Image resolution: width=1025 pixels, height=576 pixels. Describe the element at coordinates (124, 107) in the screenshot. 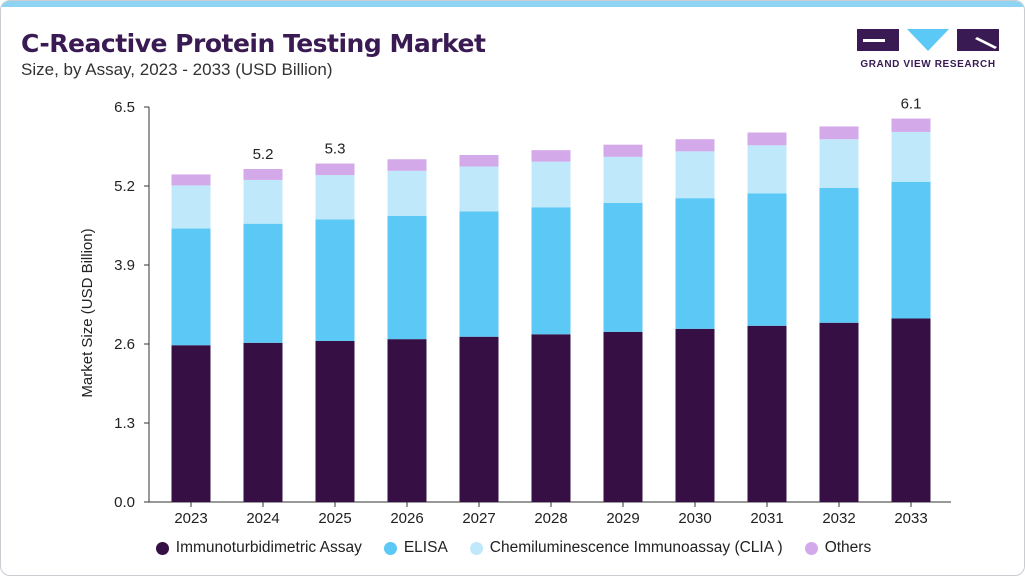

I see `y-tick-label: 6.5` at that location.